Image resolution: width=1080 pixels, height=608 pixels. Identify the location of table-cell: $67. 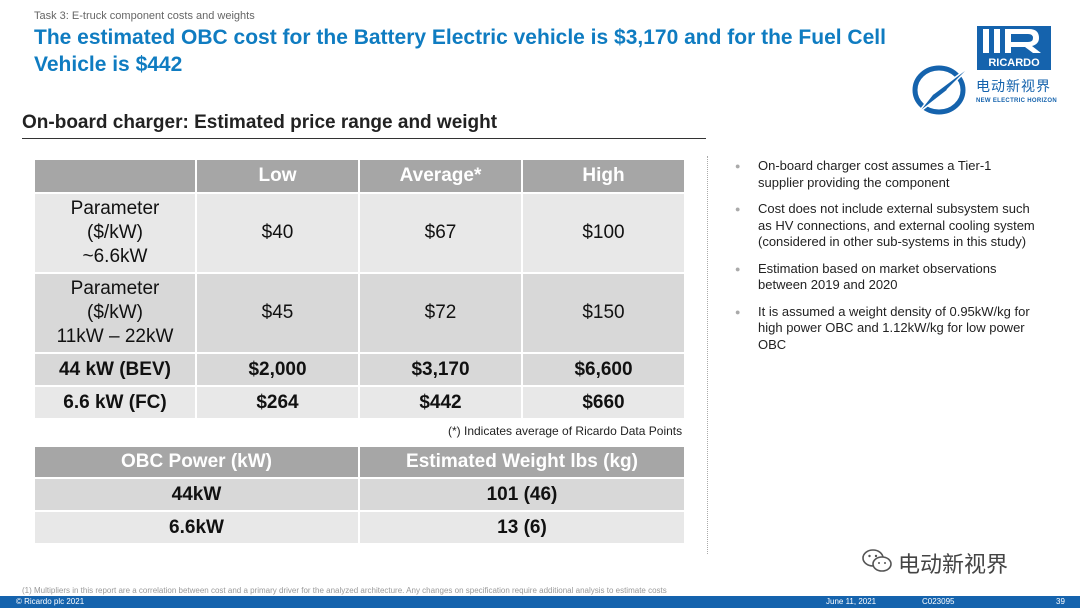
(440, 233).